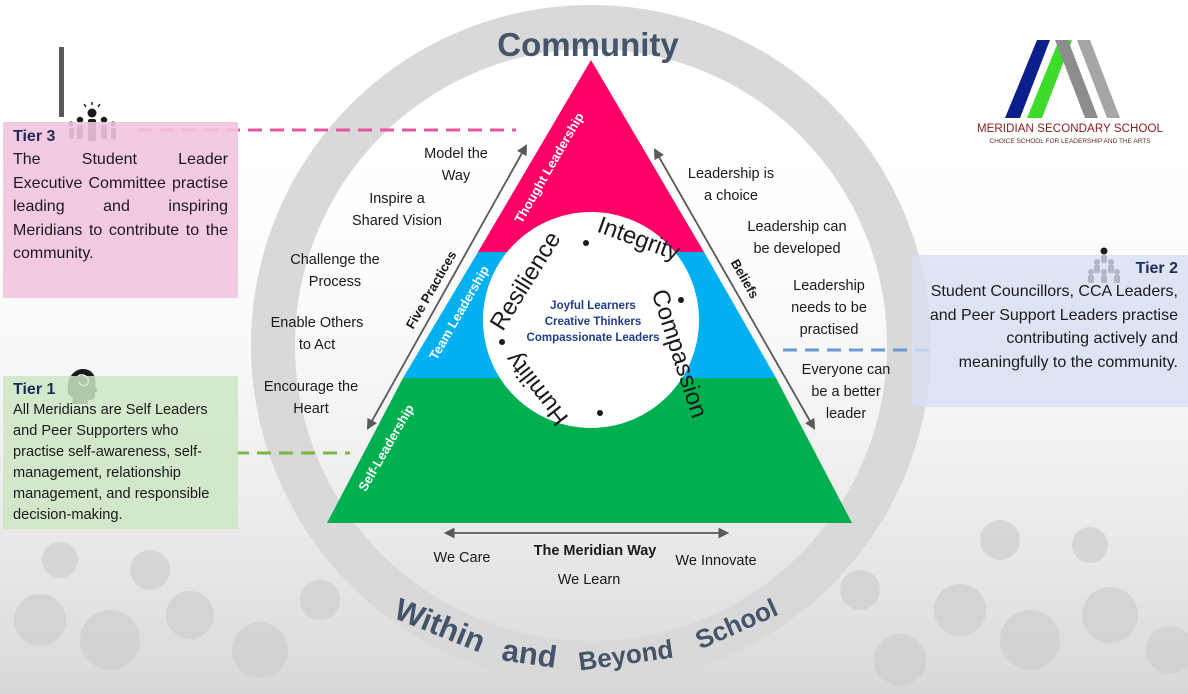 This screenshot has height=694, width=1188. What do you see at coordinates (731, 196) in the screenshot?
I see `belief-1-line-2: a choice` at bounding box center [731, 196].